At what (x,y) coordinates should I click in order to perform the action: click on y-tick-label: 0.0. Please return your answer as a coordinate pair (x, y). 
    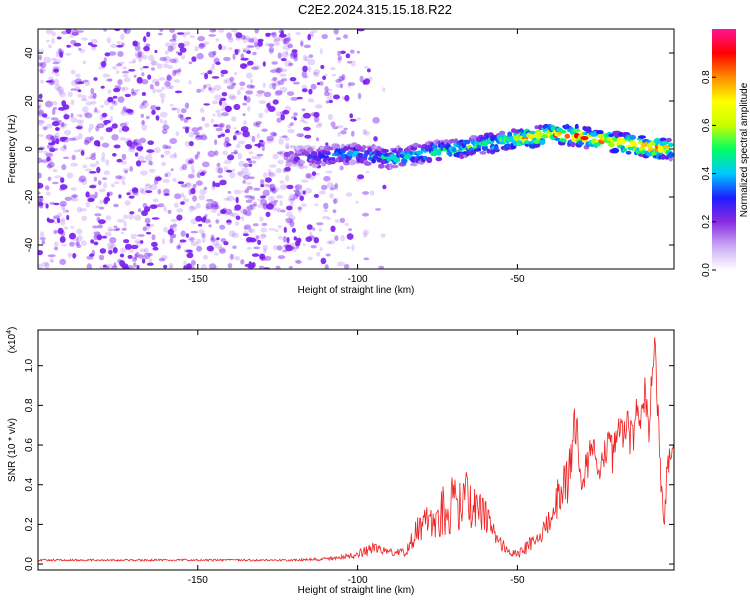
    Looking at the image, I should click on (29, 564).